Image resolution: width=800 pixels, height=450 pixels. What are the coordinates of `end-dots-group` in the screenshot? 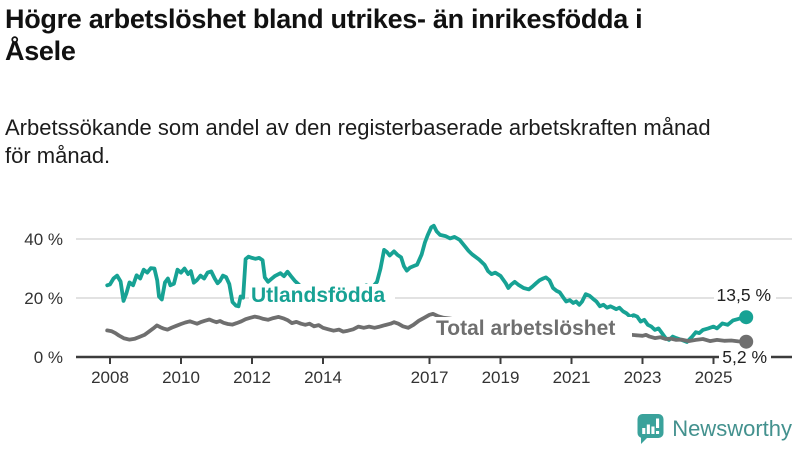 It's located at (746, 329).